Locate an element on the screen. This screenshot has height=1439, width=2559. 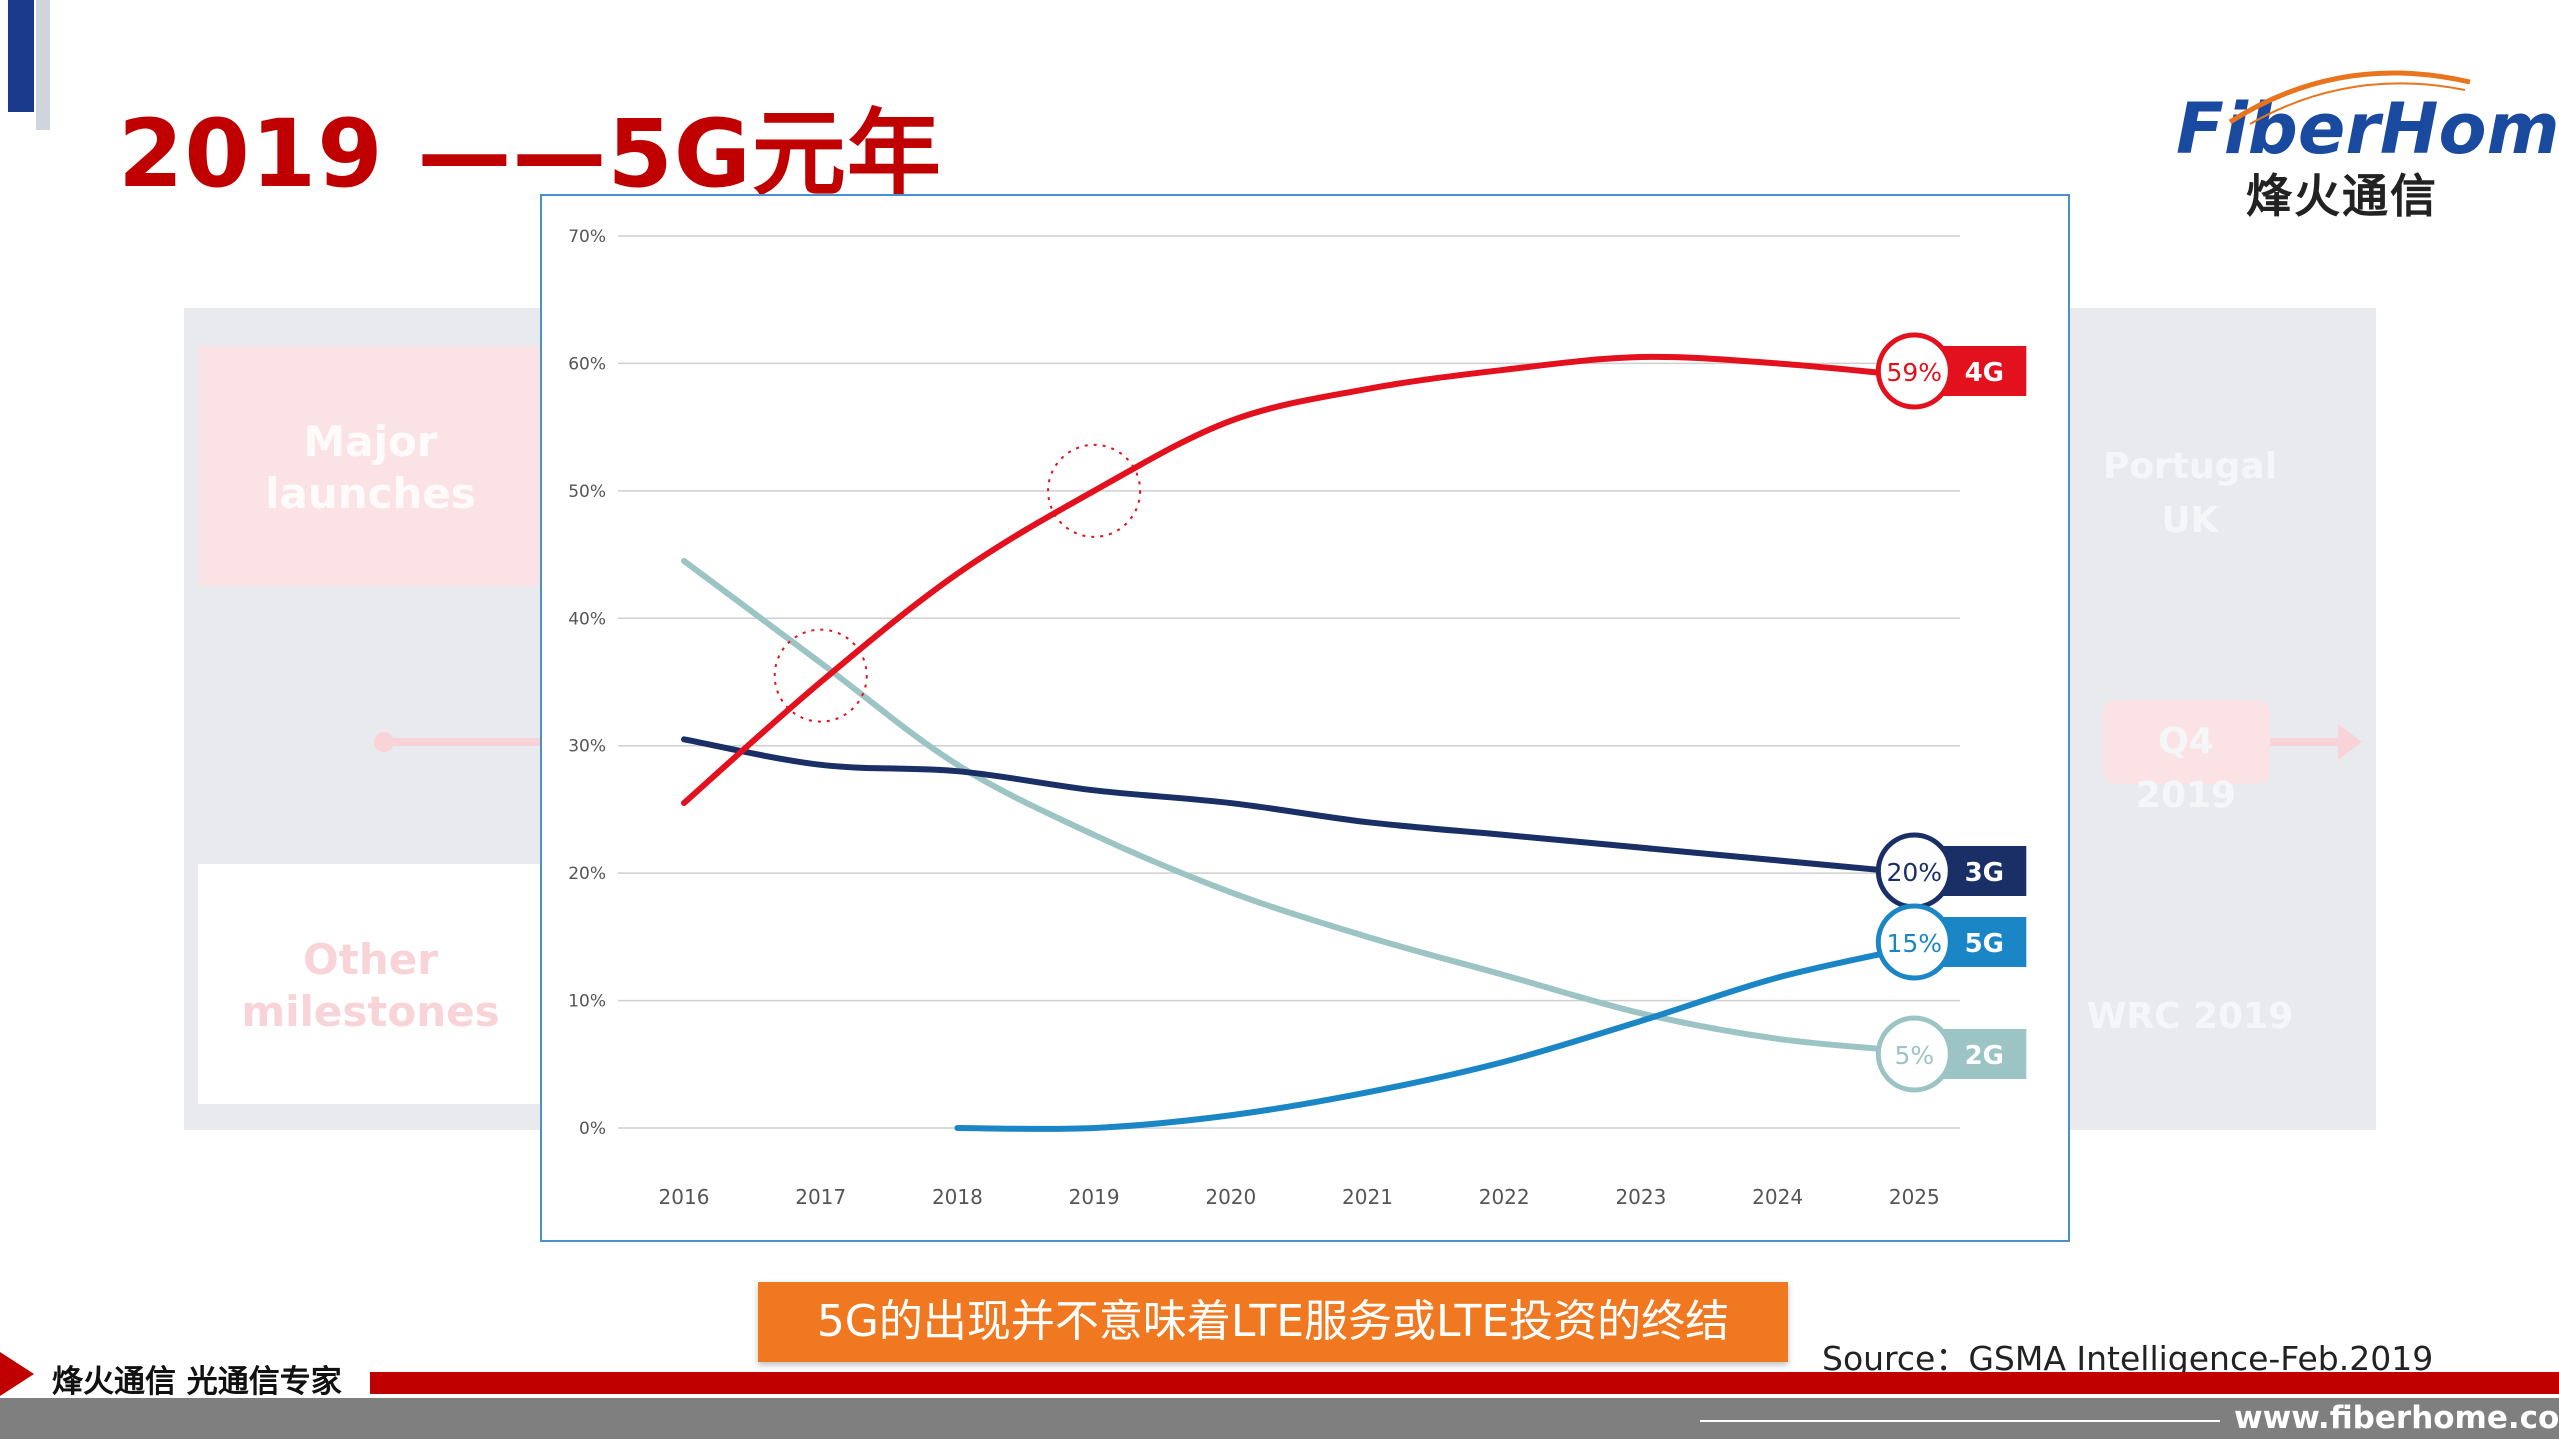
y-tick-label: 60% is located at coordinates (587, 364).